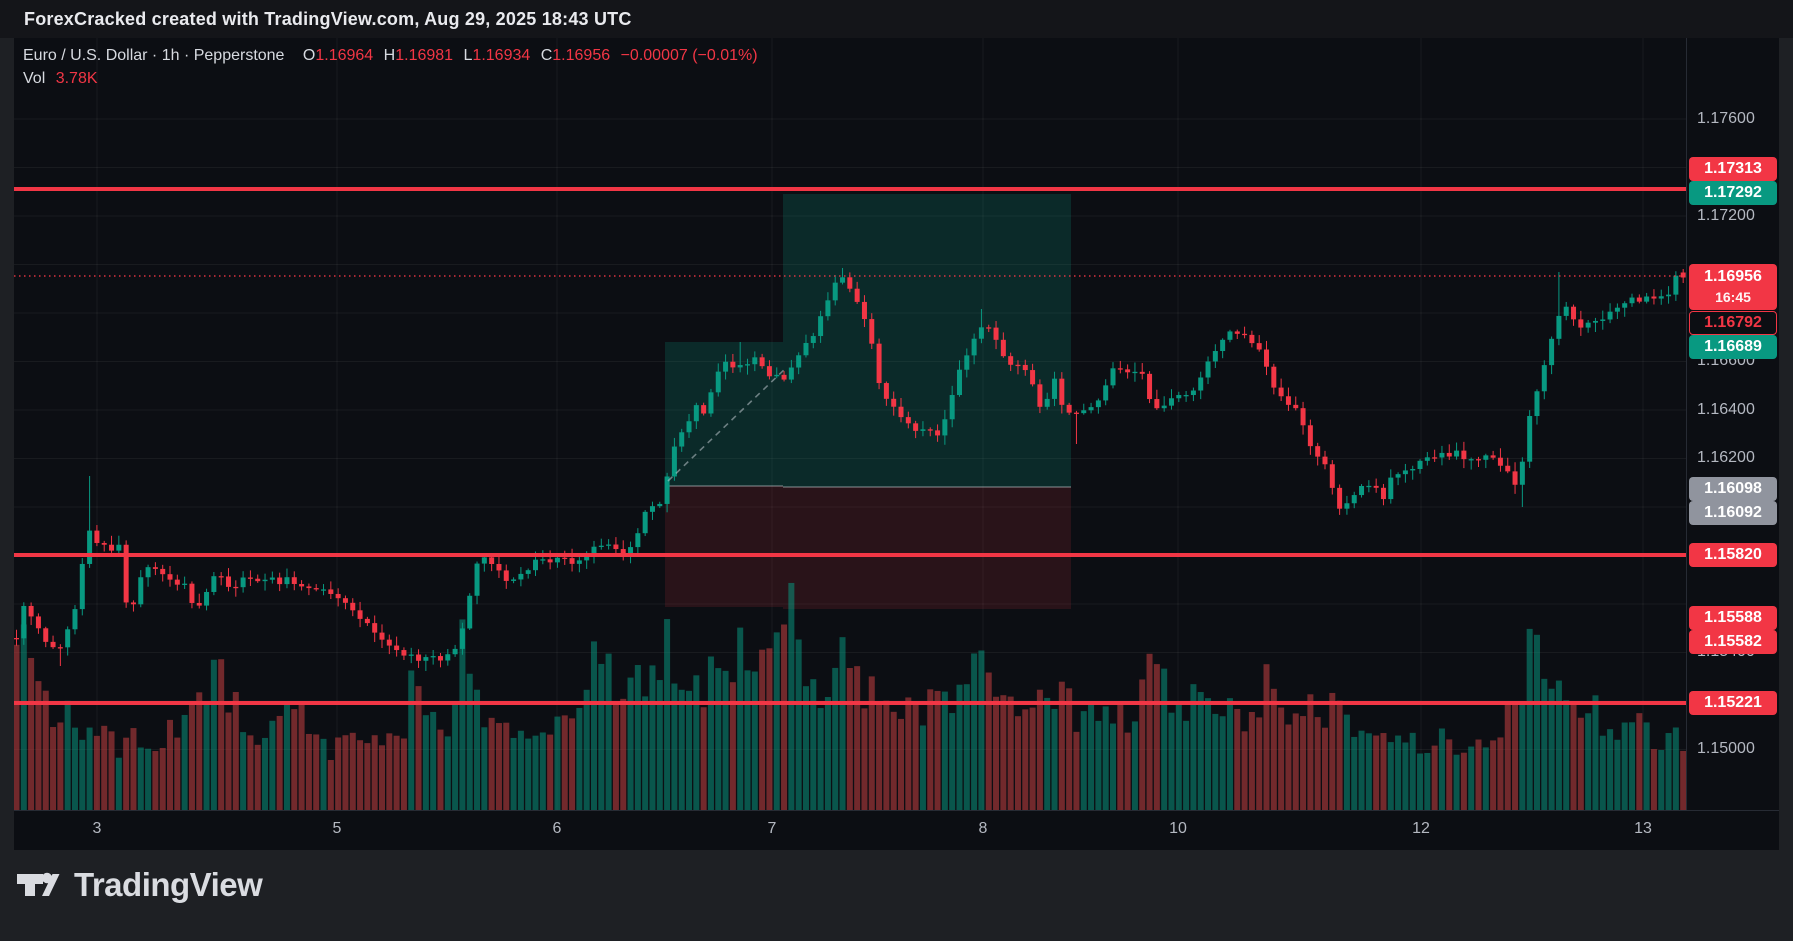  What do you see at coordinates (38, 884) in the screenshot?
I see `tradingview-logo-icon` at bounding box center [38, 884].